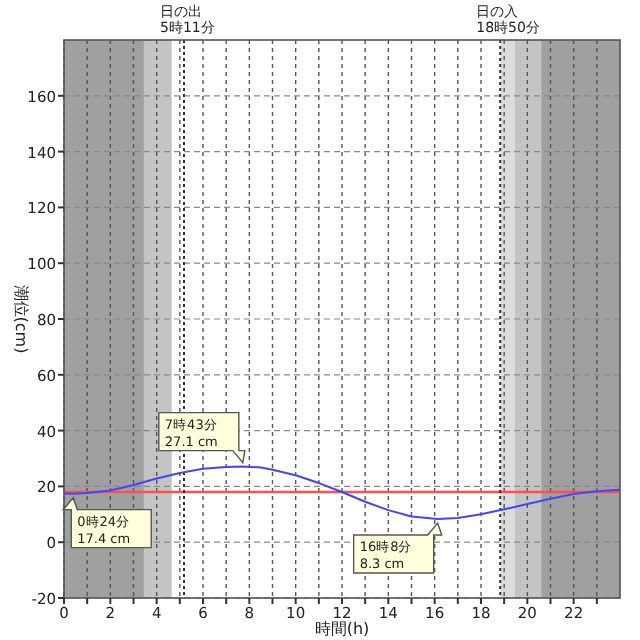  I want to click on y-axis-title: 潮位(cm), so click(21, 319).